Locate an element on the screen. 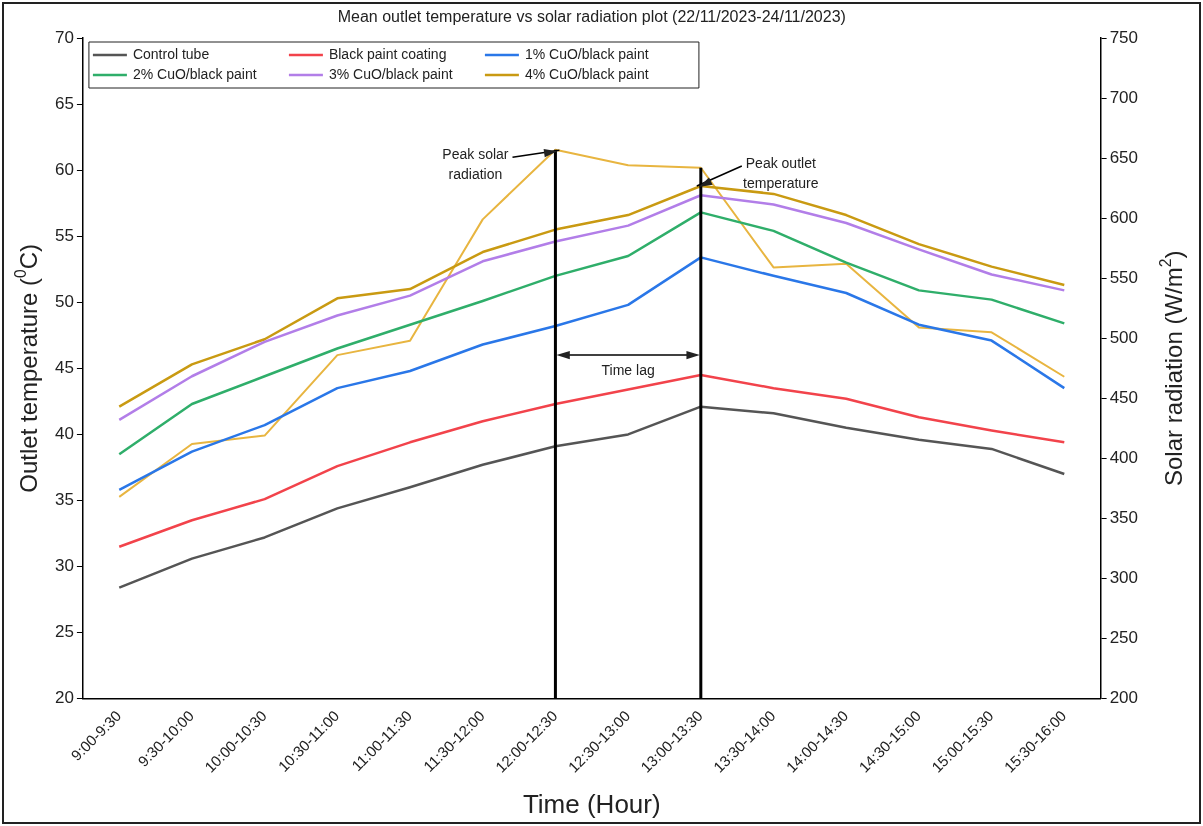  legend-label: 4% CuO/black paint is located at coordinates (586, 73).